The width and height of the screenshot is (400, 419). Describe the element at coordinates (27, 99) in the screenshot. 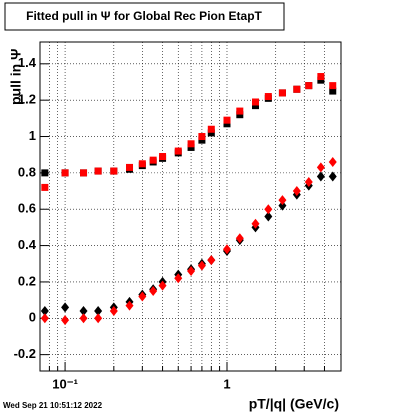

I see `y-tick-label: 1.2` at that location.